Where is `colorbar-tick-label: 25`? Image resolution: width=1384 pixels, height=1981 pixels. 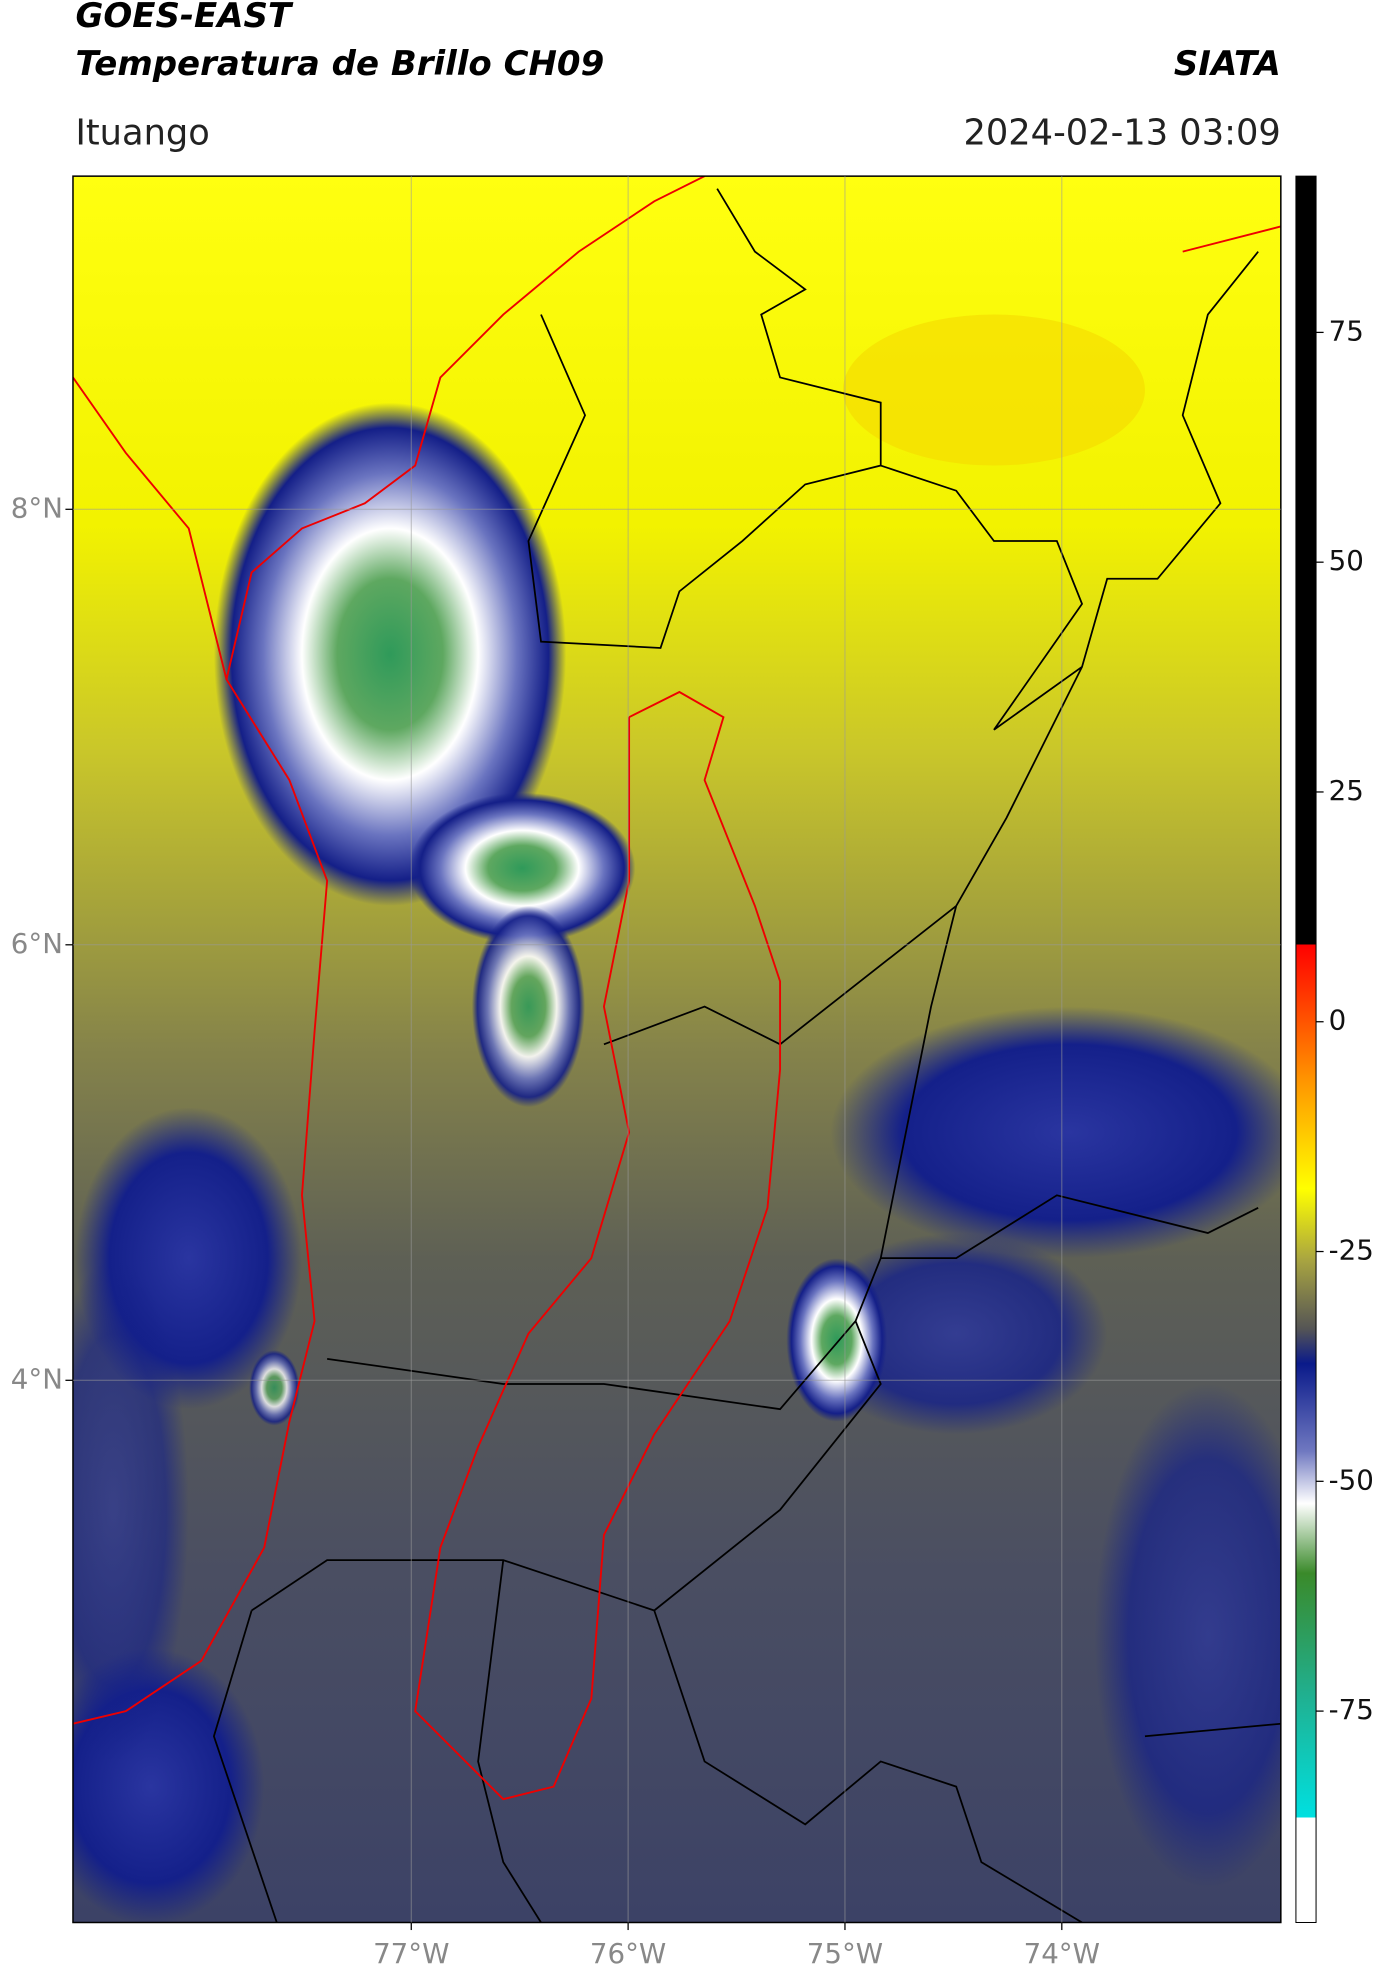 colorbar-tick-label: 25 is located at coordinates (1346, 790).